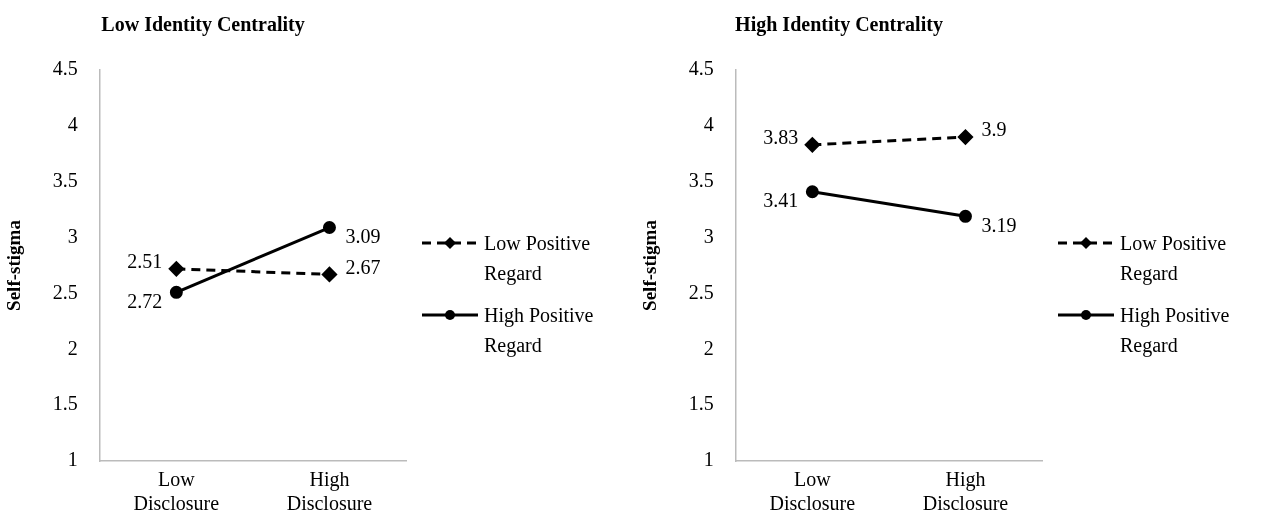 This screenshot has height=525, width=1271. I want to click on annotation: 3.19, so click(999, 224).